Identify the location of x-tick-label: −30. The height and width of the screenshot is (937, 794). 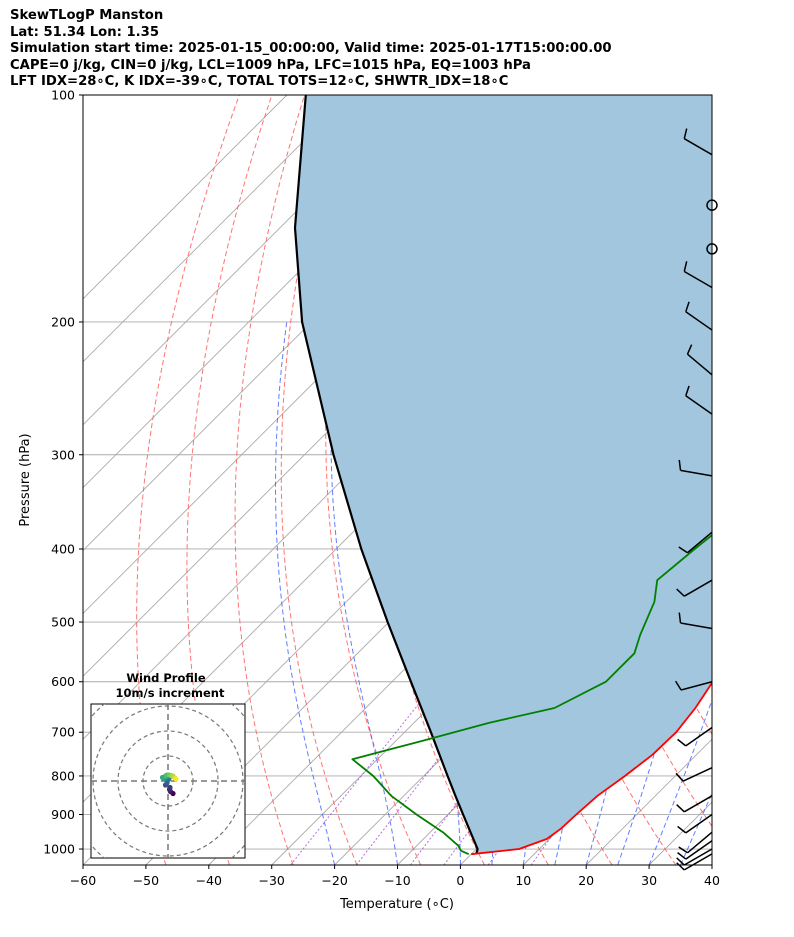
(272, 880).